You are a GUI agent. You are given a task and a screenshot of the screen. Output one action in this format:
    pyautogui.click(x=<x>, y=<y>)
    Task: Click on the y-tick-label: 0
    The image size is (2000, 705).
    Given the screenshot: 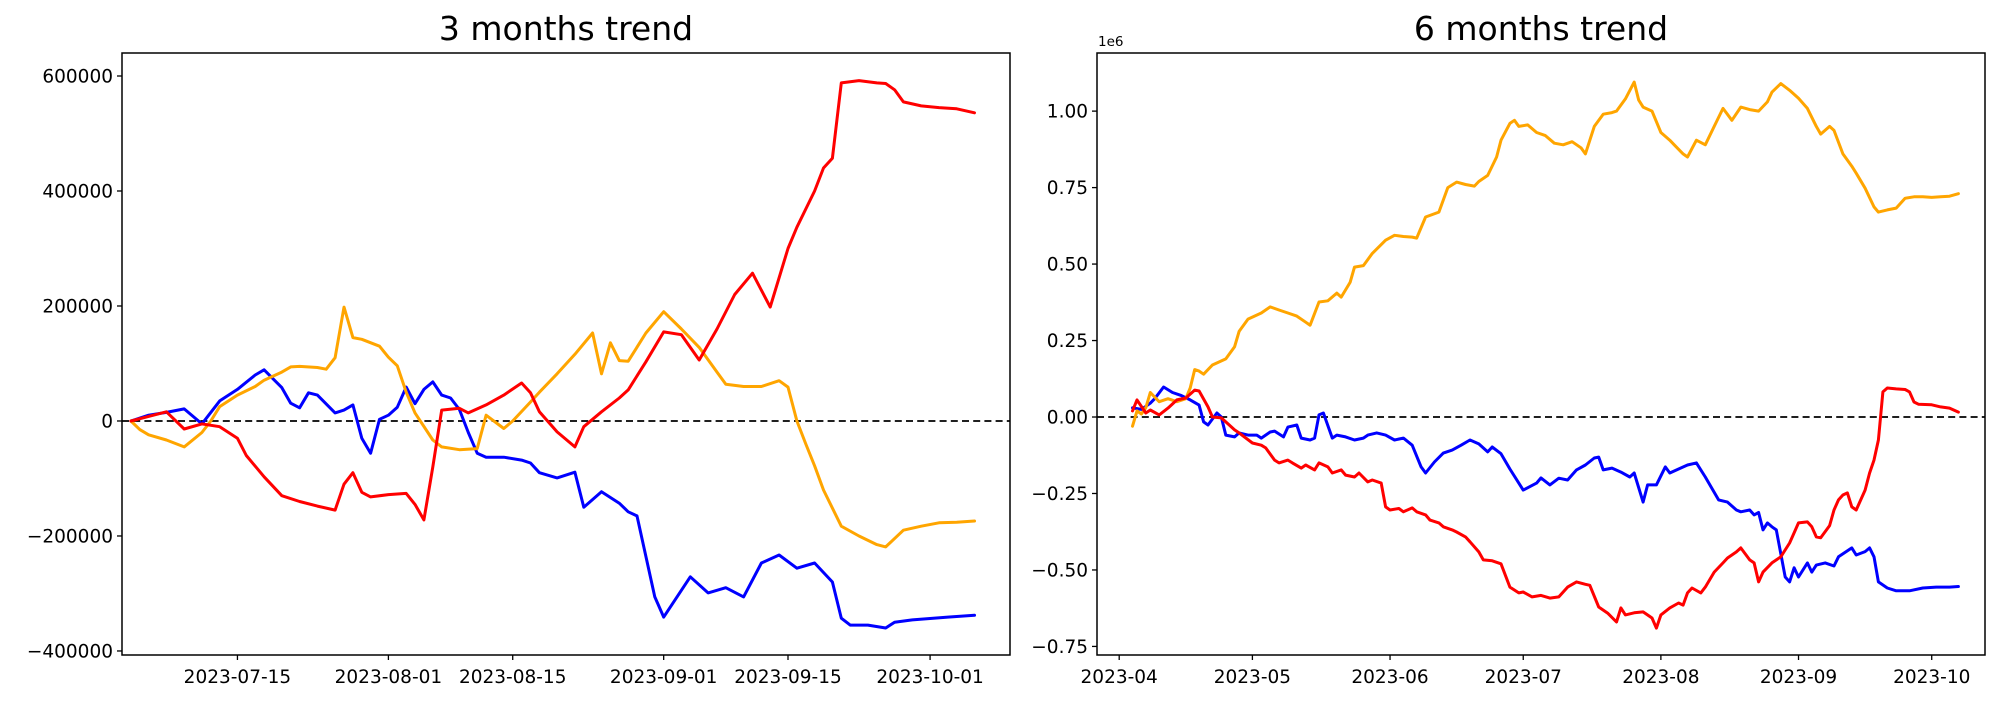 What is the action you would take?
    pyautogui.click(x=107, y=421)
    